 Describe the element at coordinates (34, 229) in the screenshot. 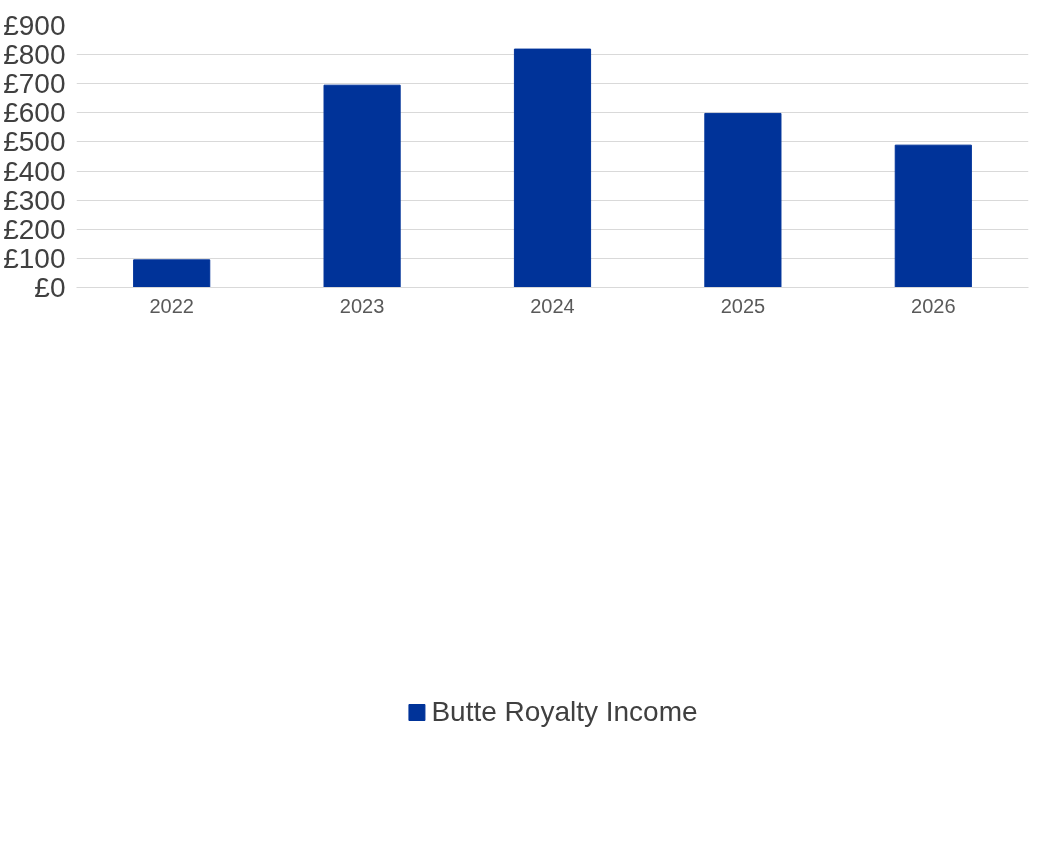

I see `y-tick-label: £200` at that location.